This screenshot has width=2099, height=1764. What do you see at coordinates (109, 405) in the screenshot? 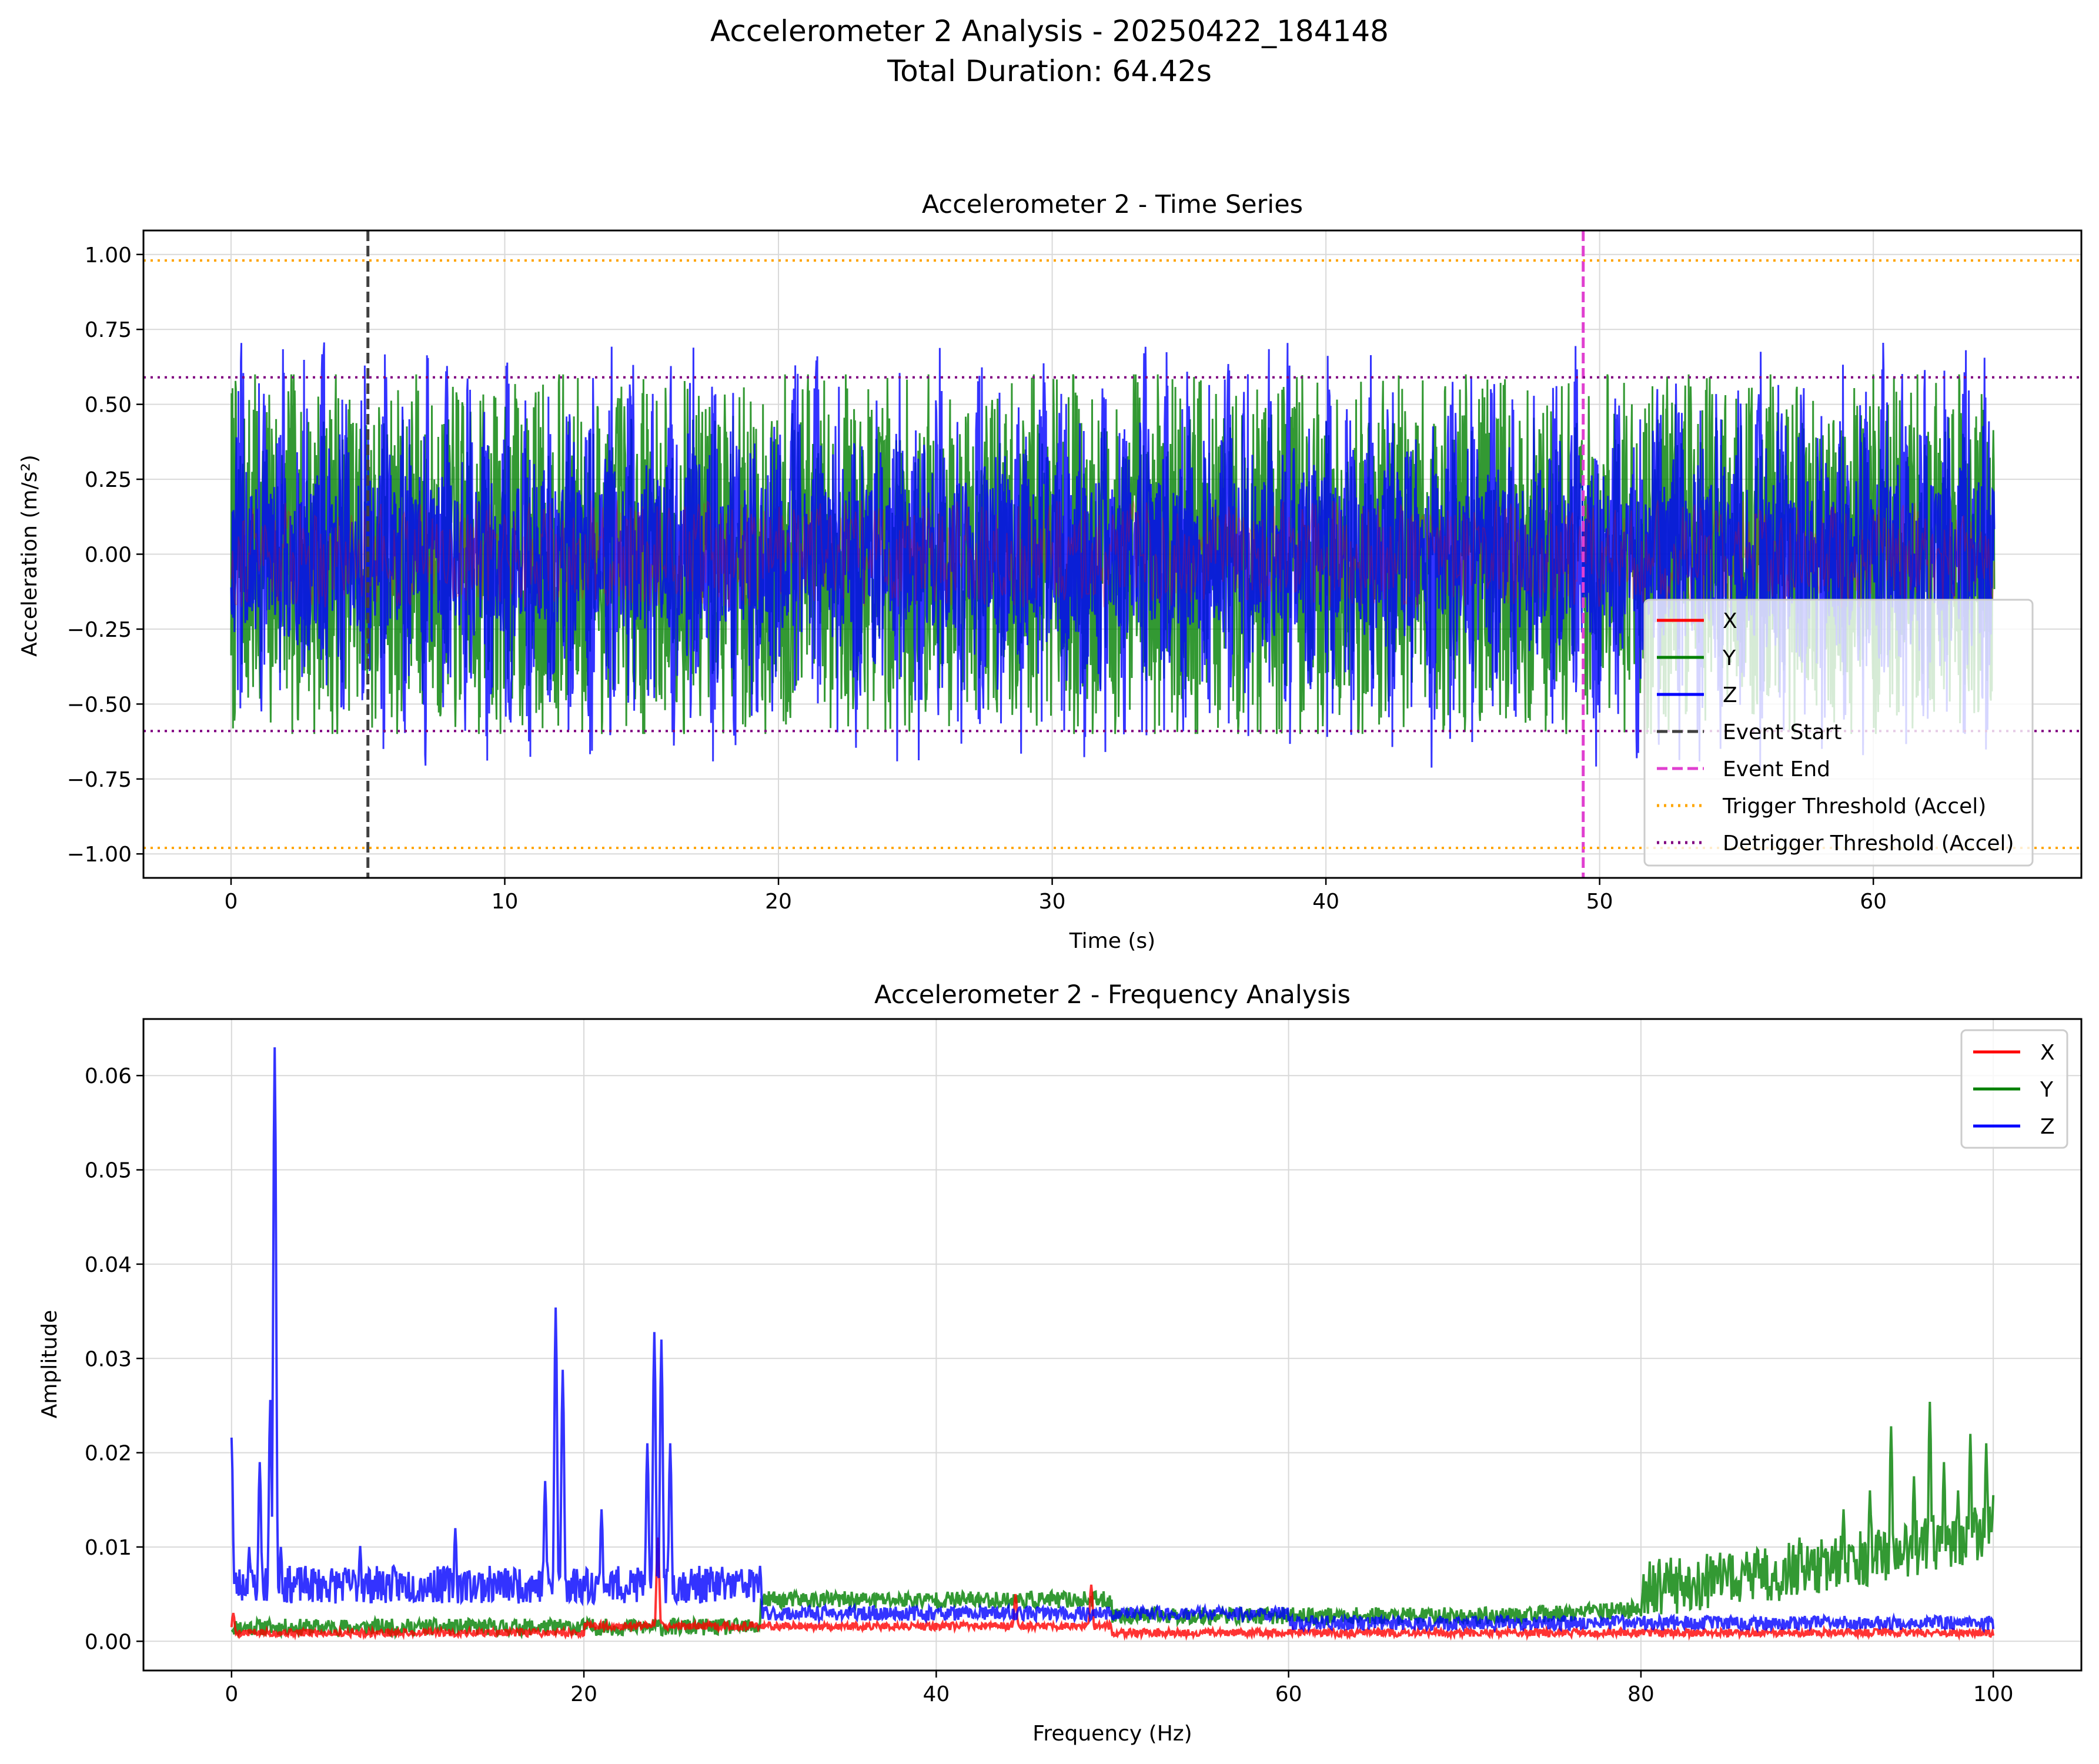
I see `ts-ytick-label: 0.50` at bounding box center [109, 405].